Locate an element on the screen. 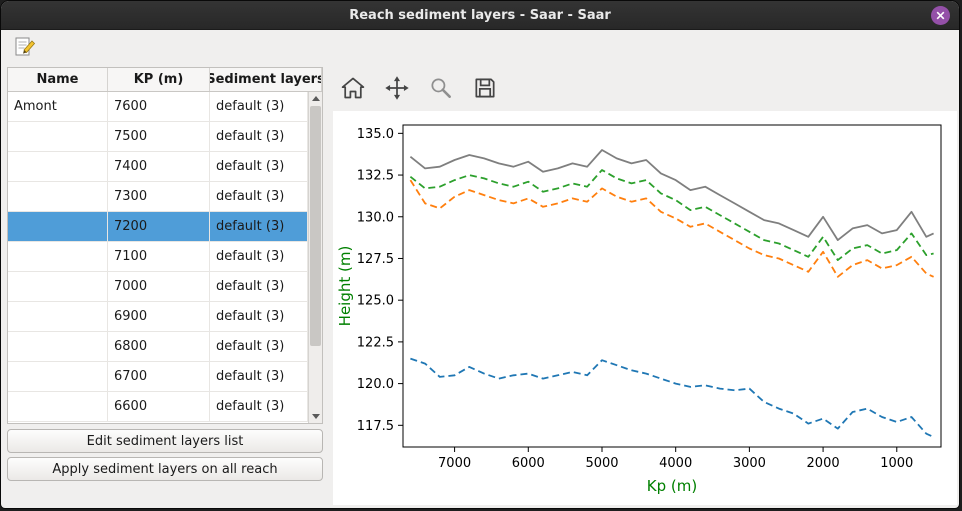 The height and width of the screenshot is (511, 962). y-tick-label: 117.5 is located at coordinates (375, 426).